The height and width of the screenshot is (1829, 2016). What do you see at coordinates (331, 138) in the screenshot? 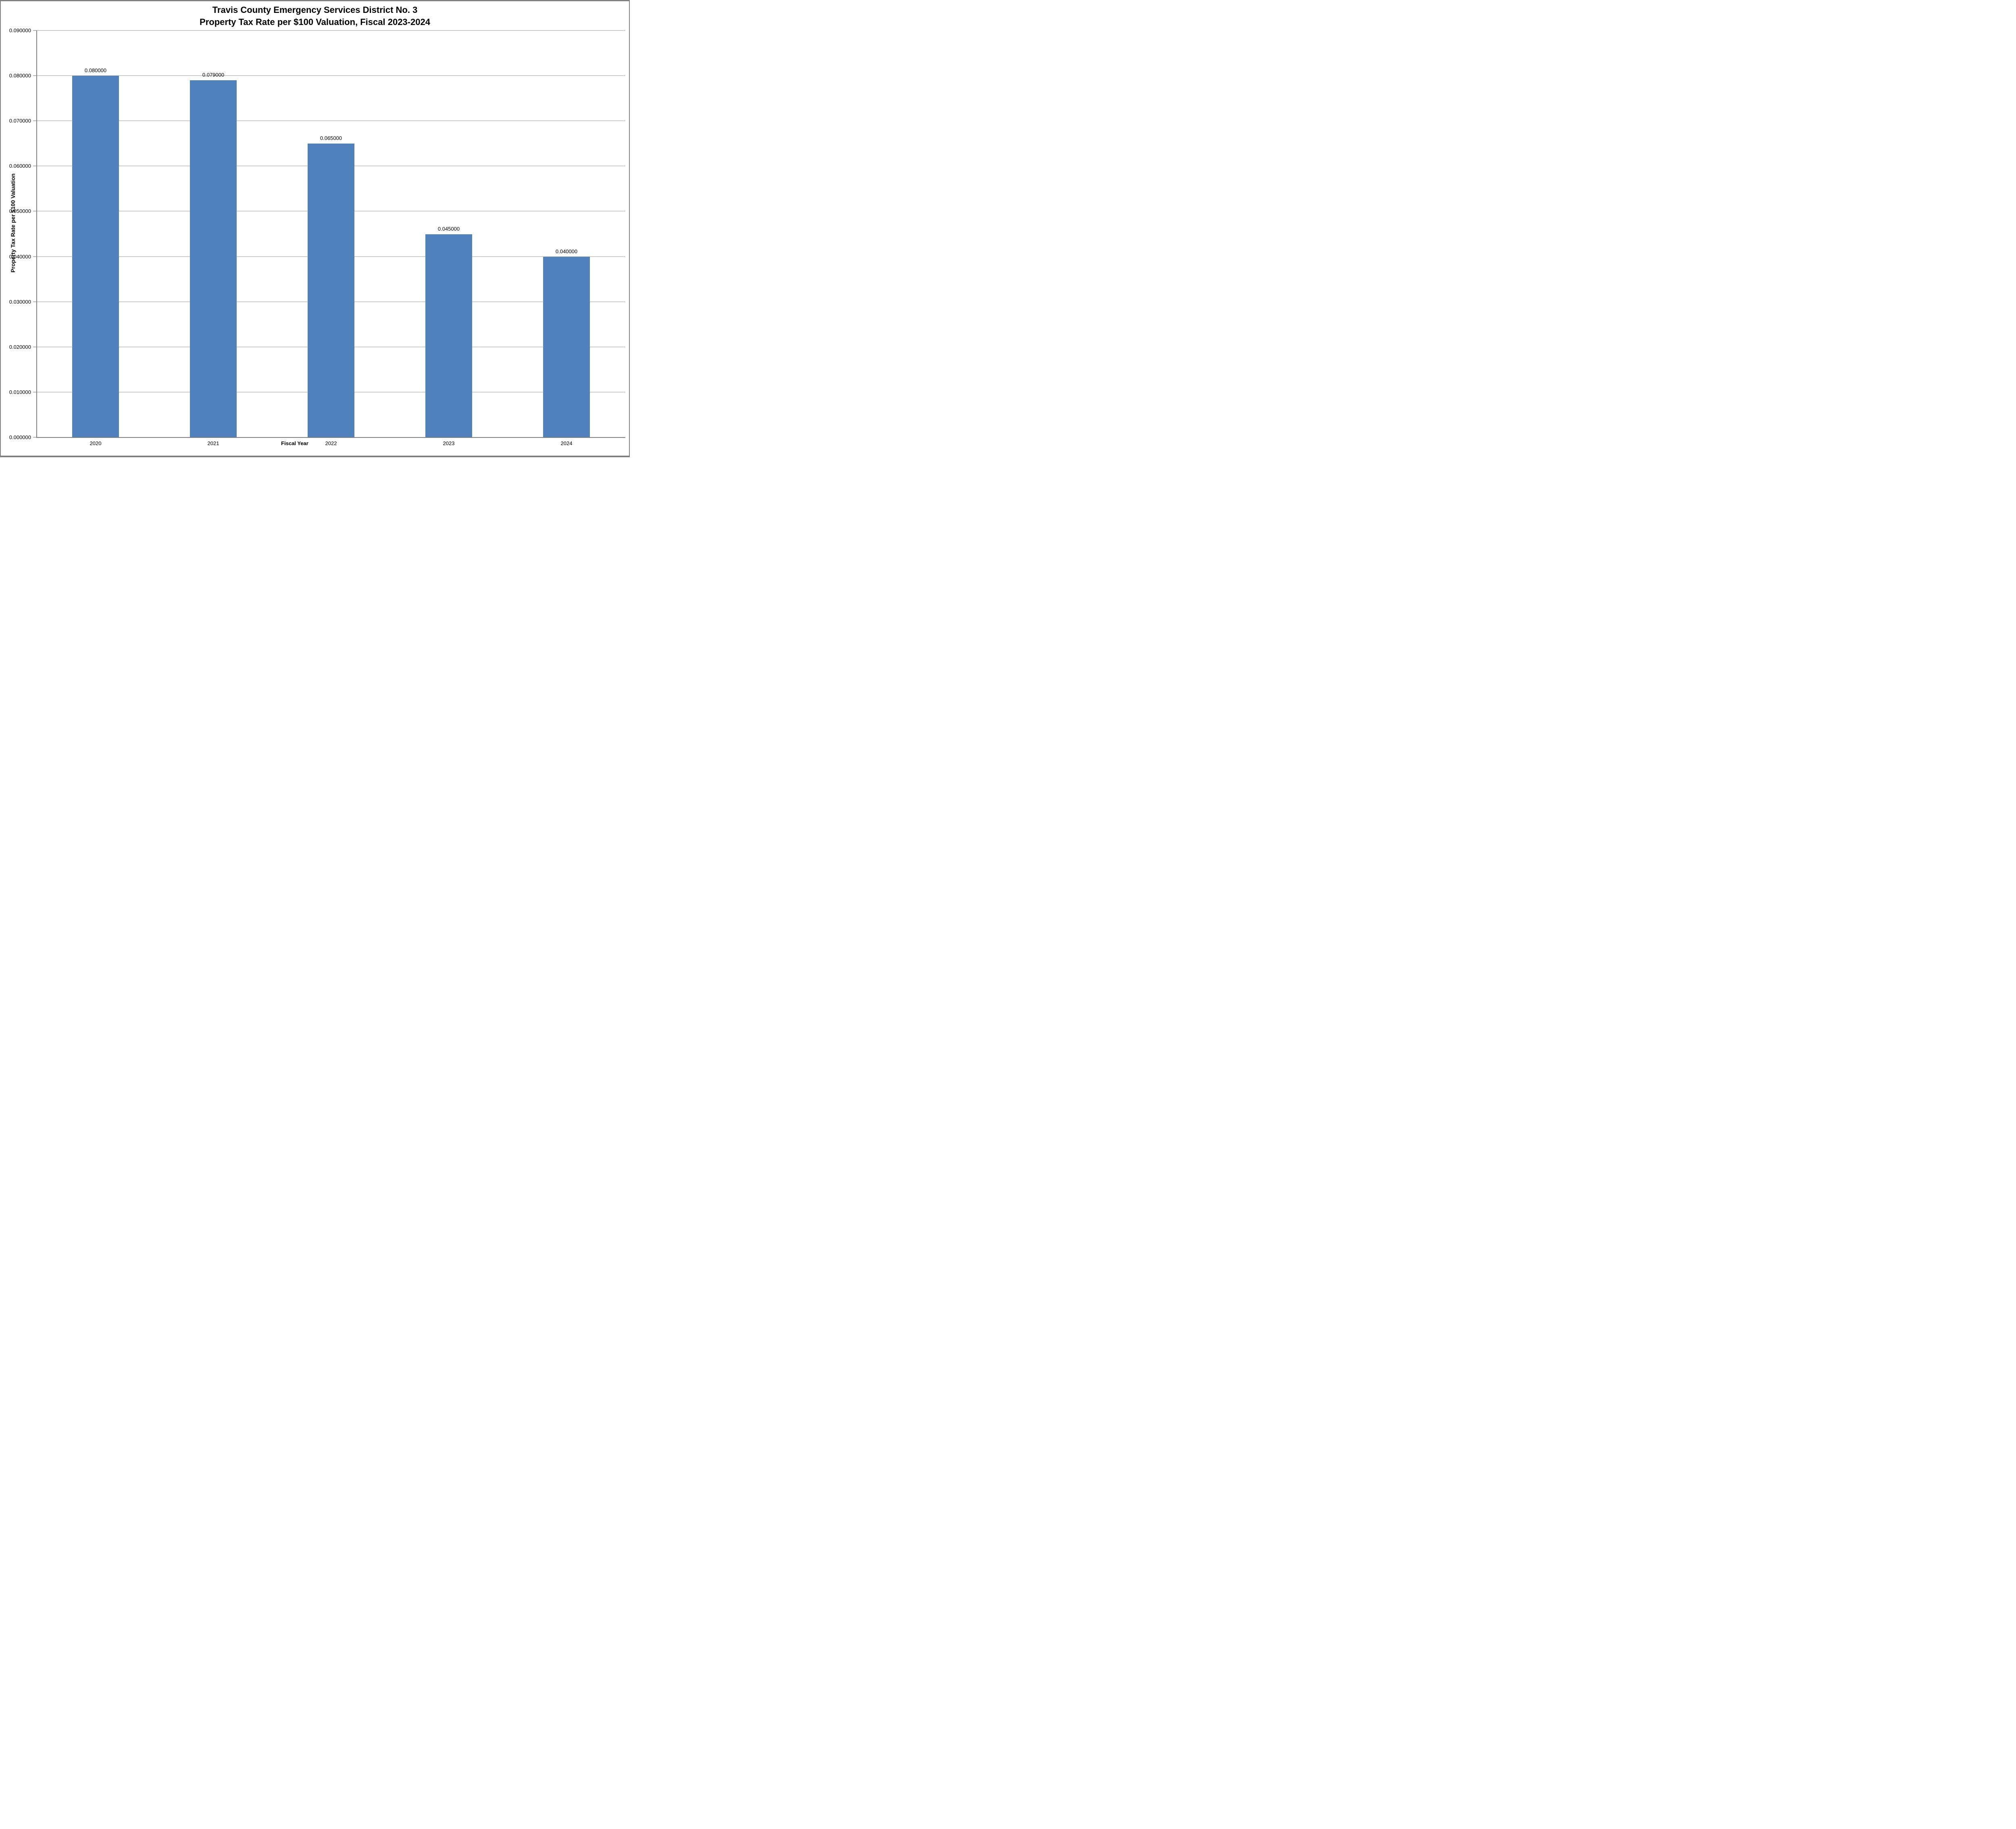
I see `bar-value-label: 0.065000` at bounding box center [331, 138].